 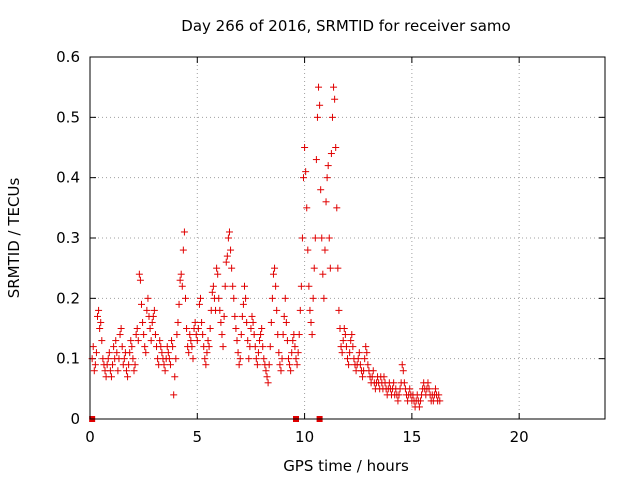 What do you see at coordinates (75, 419) in the screenshot?
I see `y-tick-label: 0` at bounding box center [75, 419].